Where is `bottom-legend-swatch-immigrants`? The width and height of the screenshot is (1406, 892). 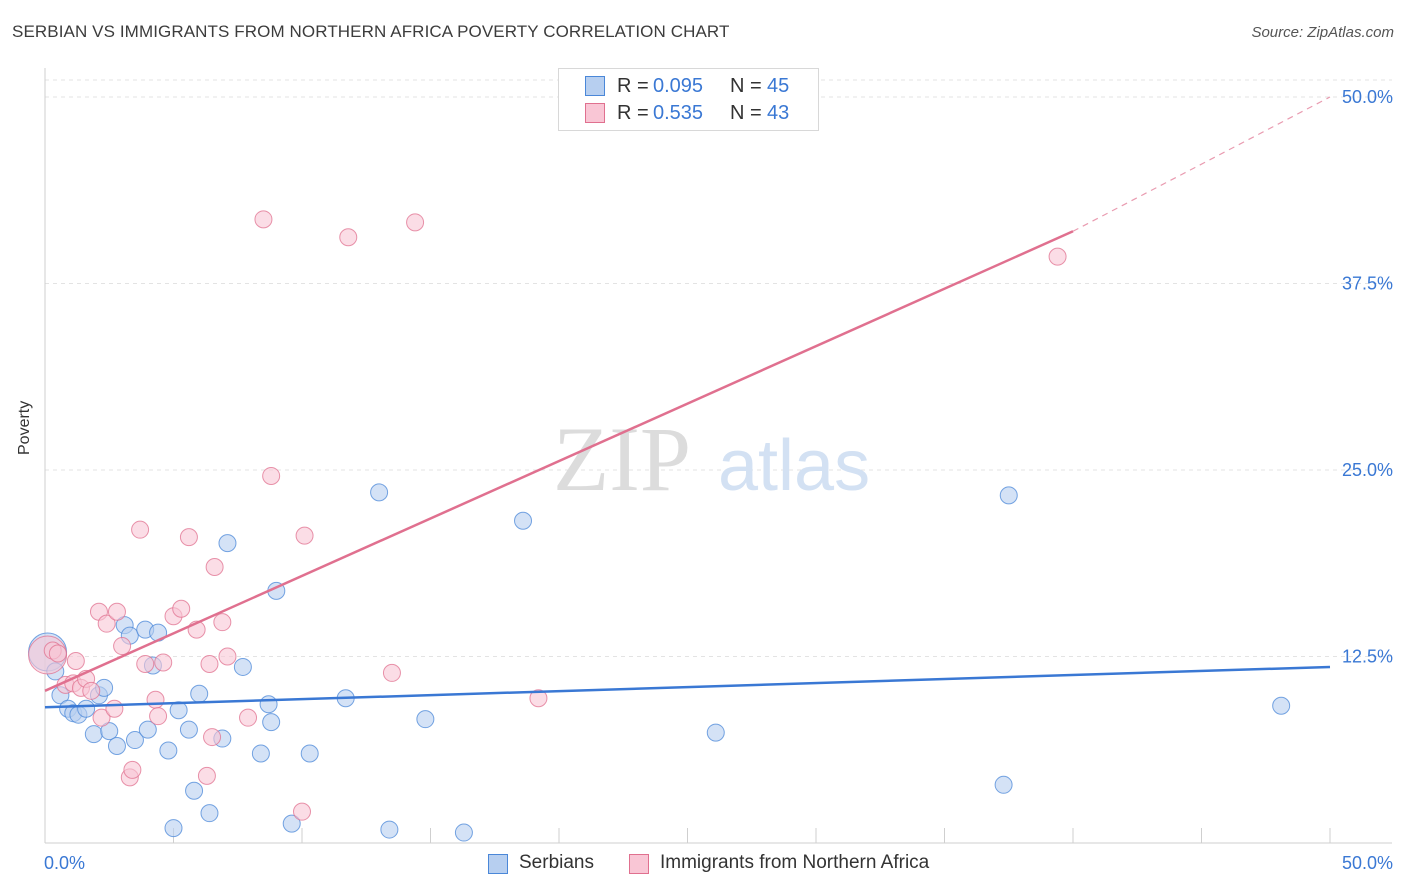
bottom-legend-swatch-immigrants is located at coordinates (639, 864).